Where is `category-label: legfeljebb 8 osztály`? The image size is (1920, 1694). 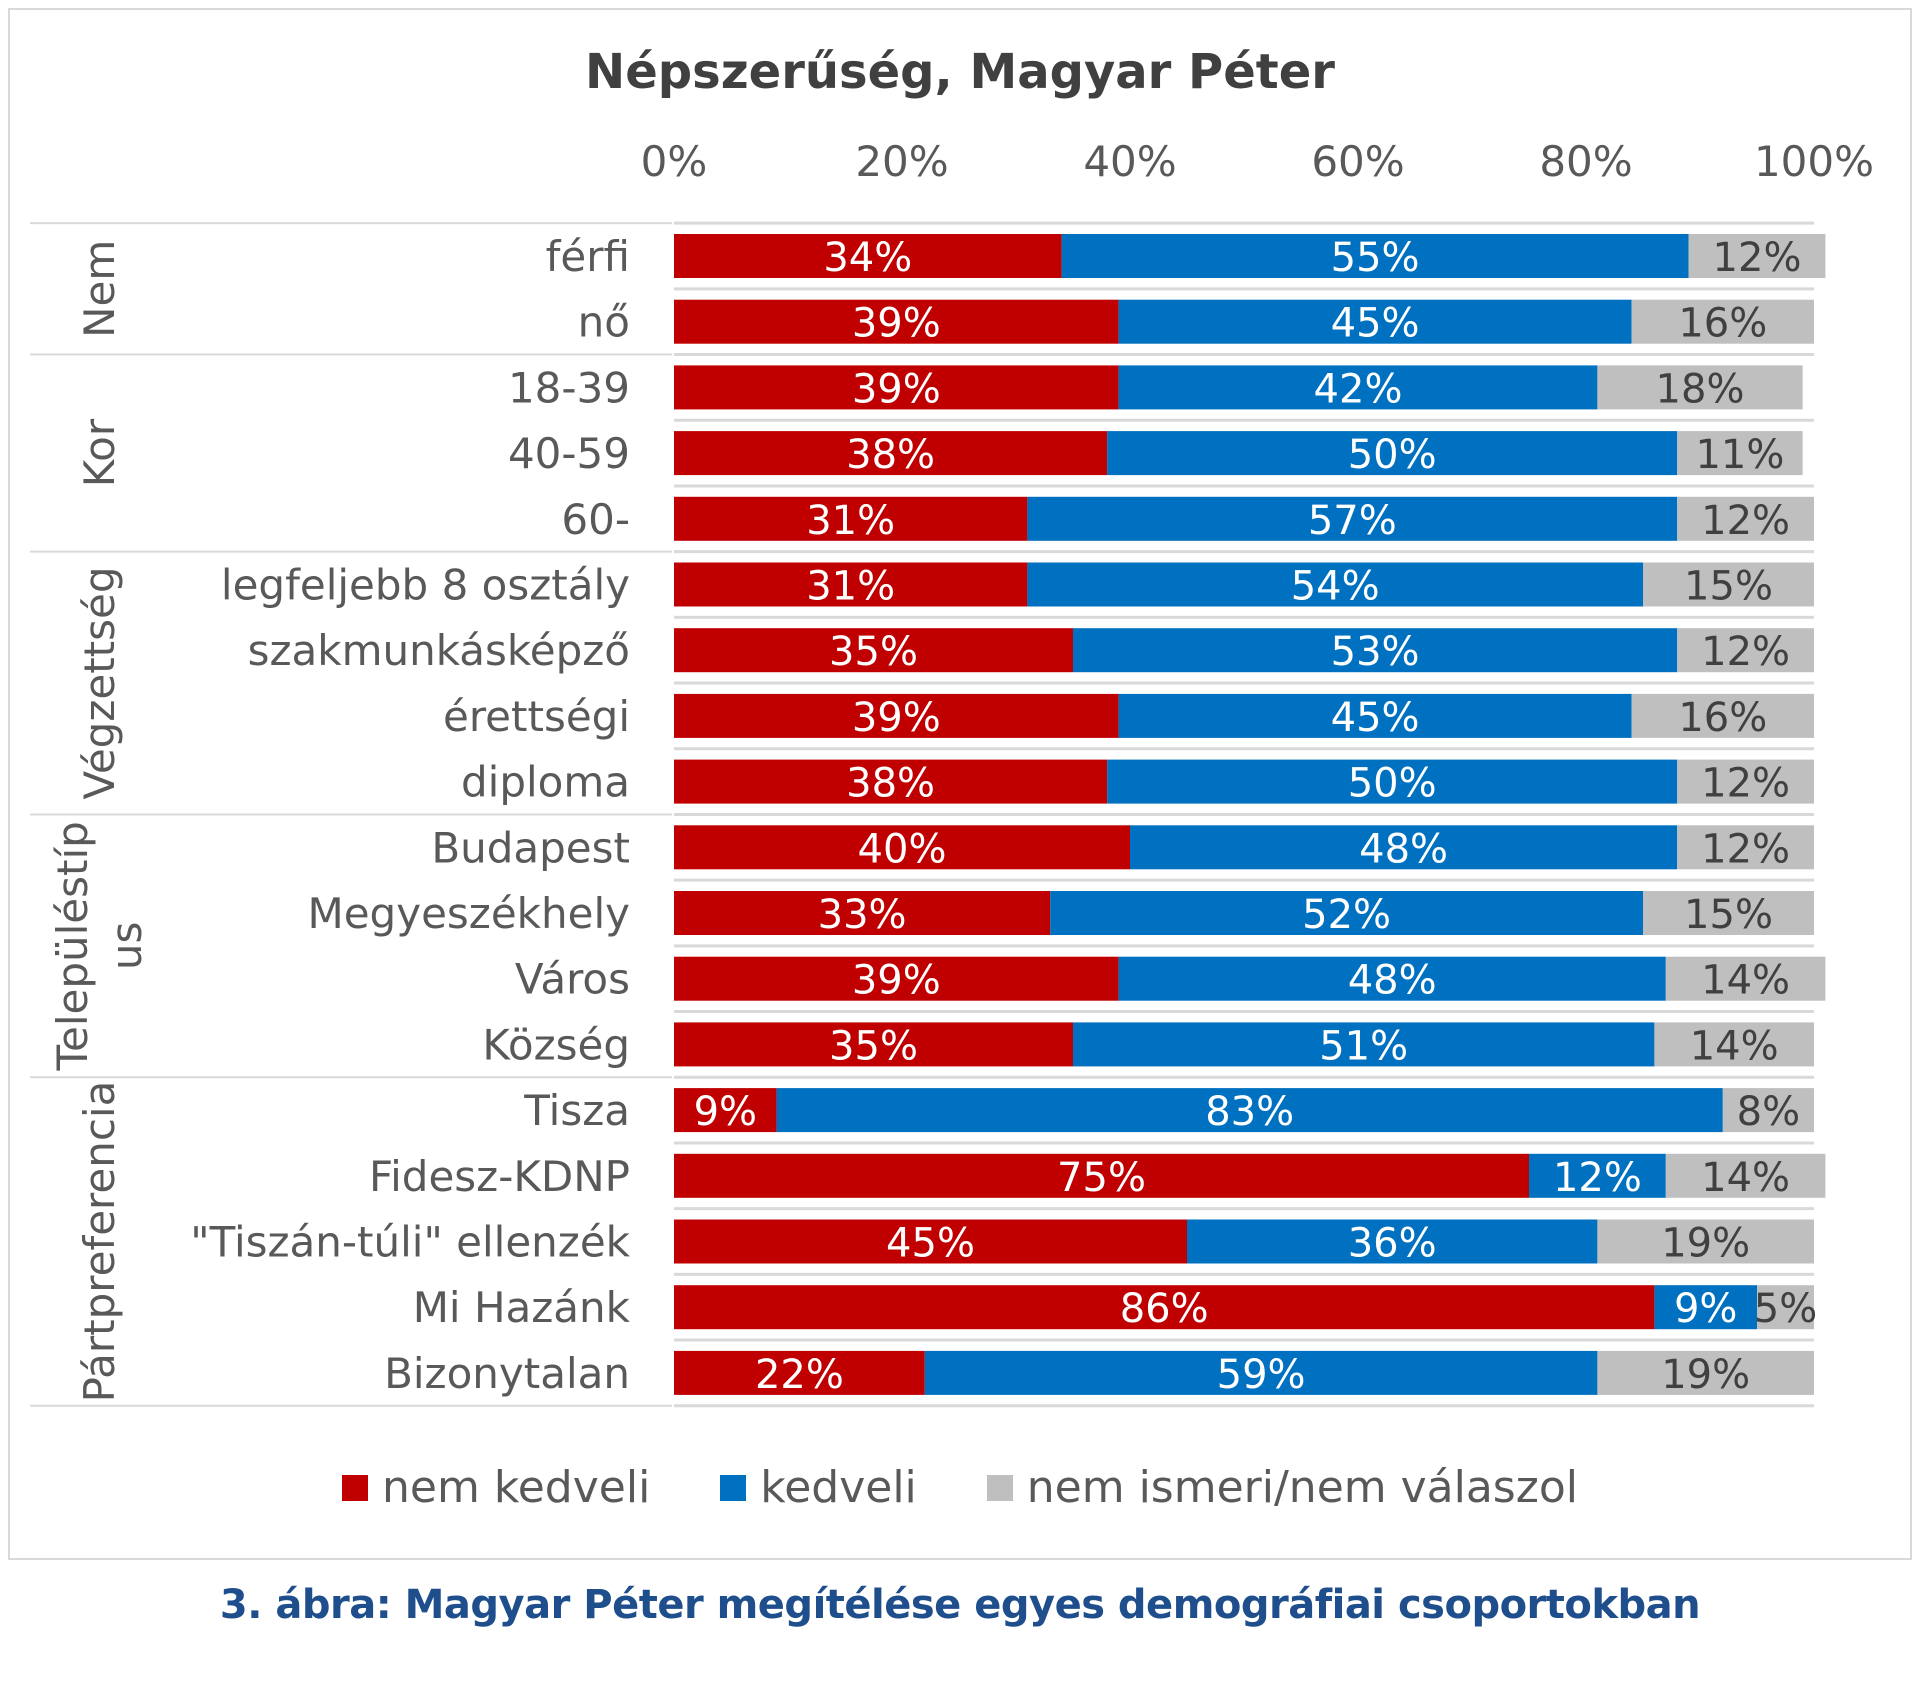 category-label: legfeljebb 8 osztály is located at coordinates (425, 585).